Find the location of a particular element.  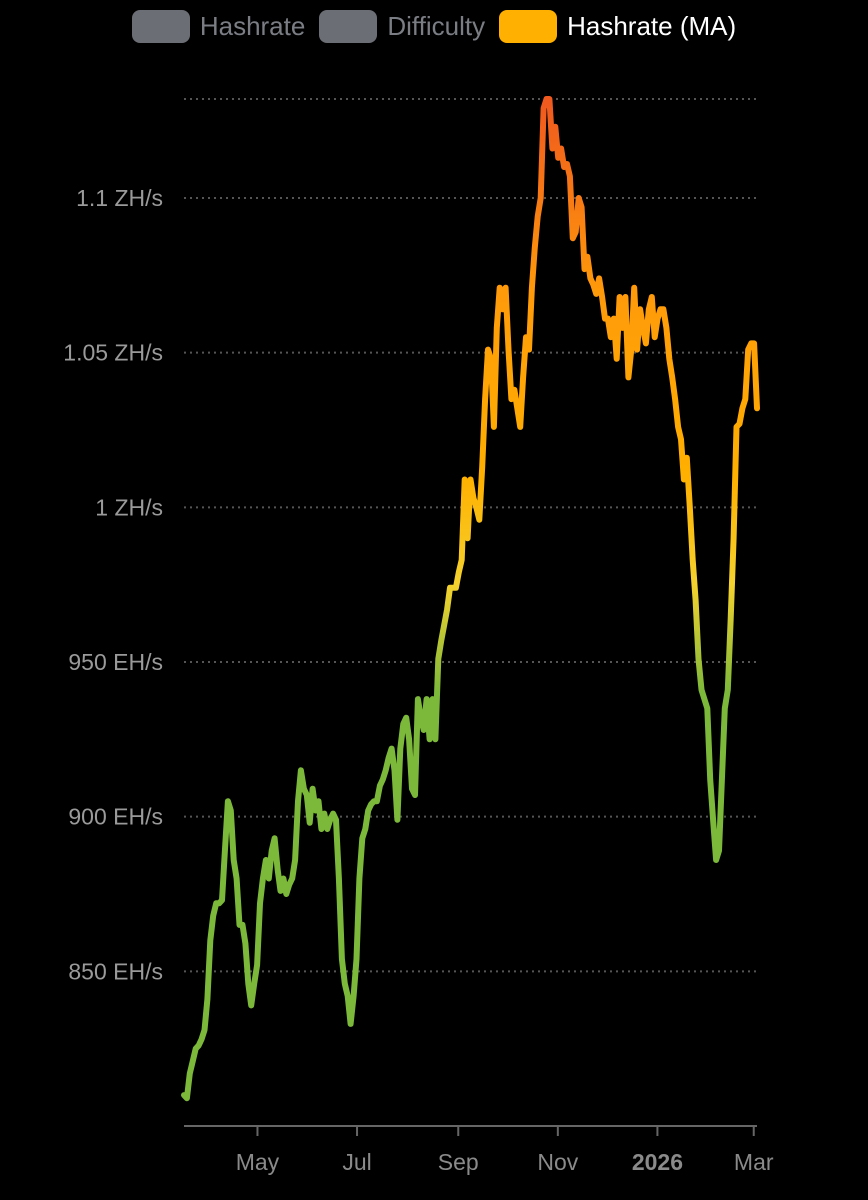

legend-item-difficulty: Difficulty is located at coordinates (402, 26).